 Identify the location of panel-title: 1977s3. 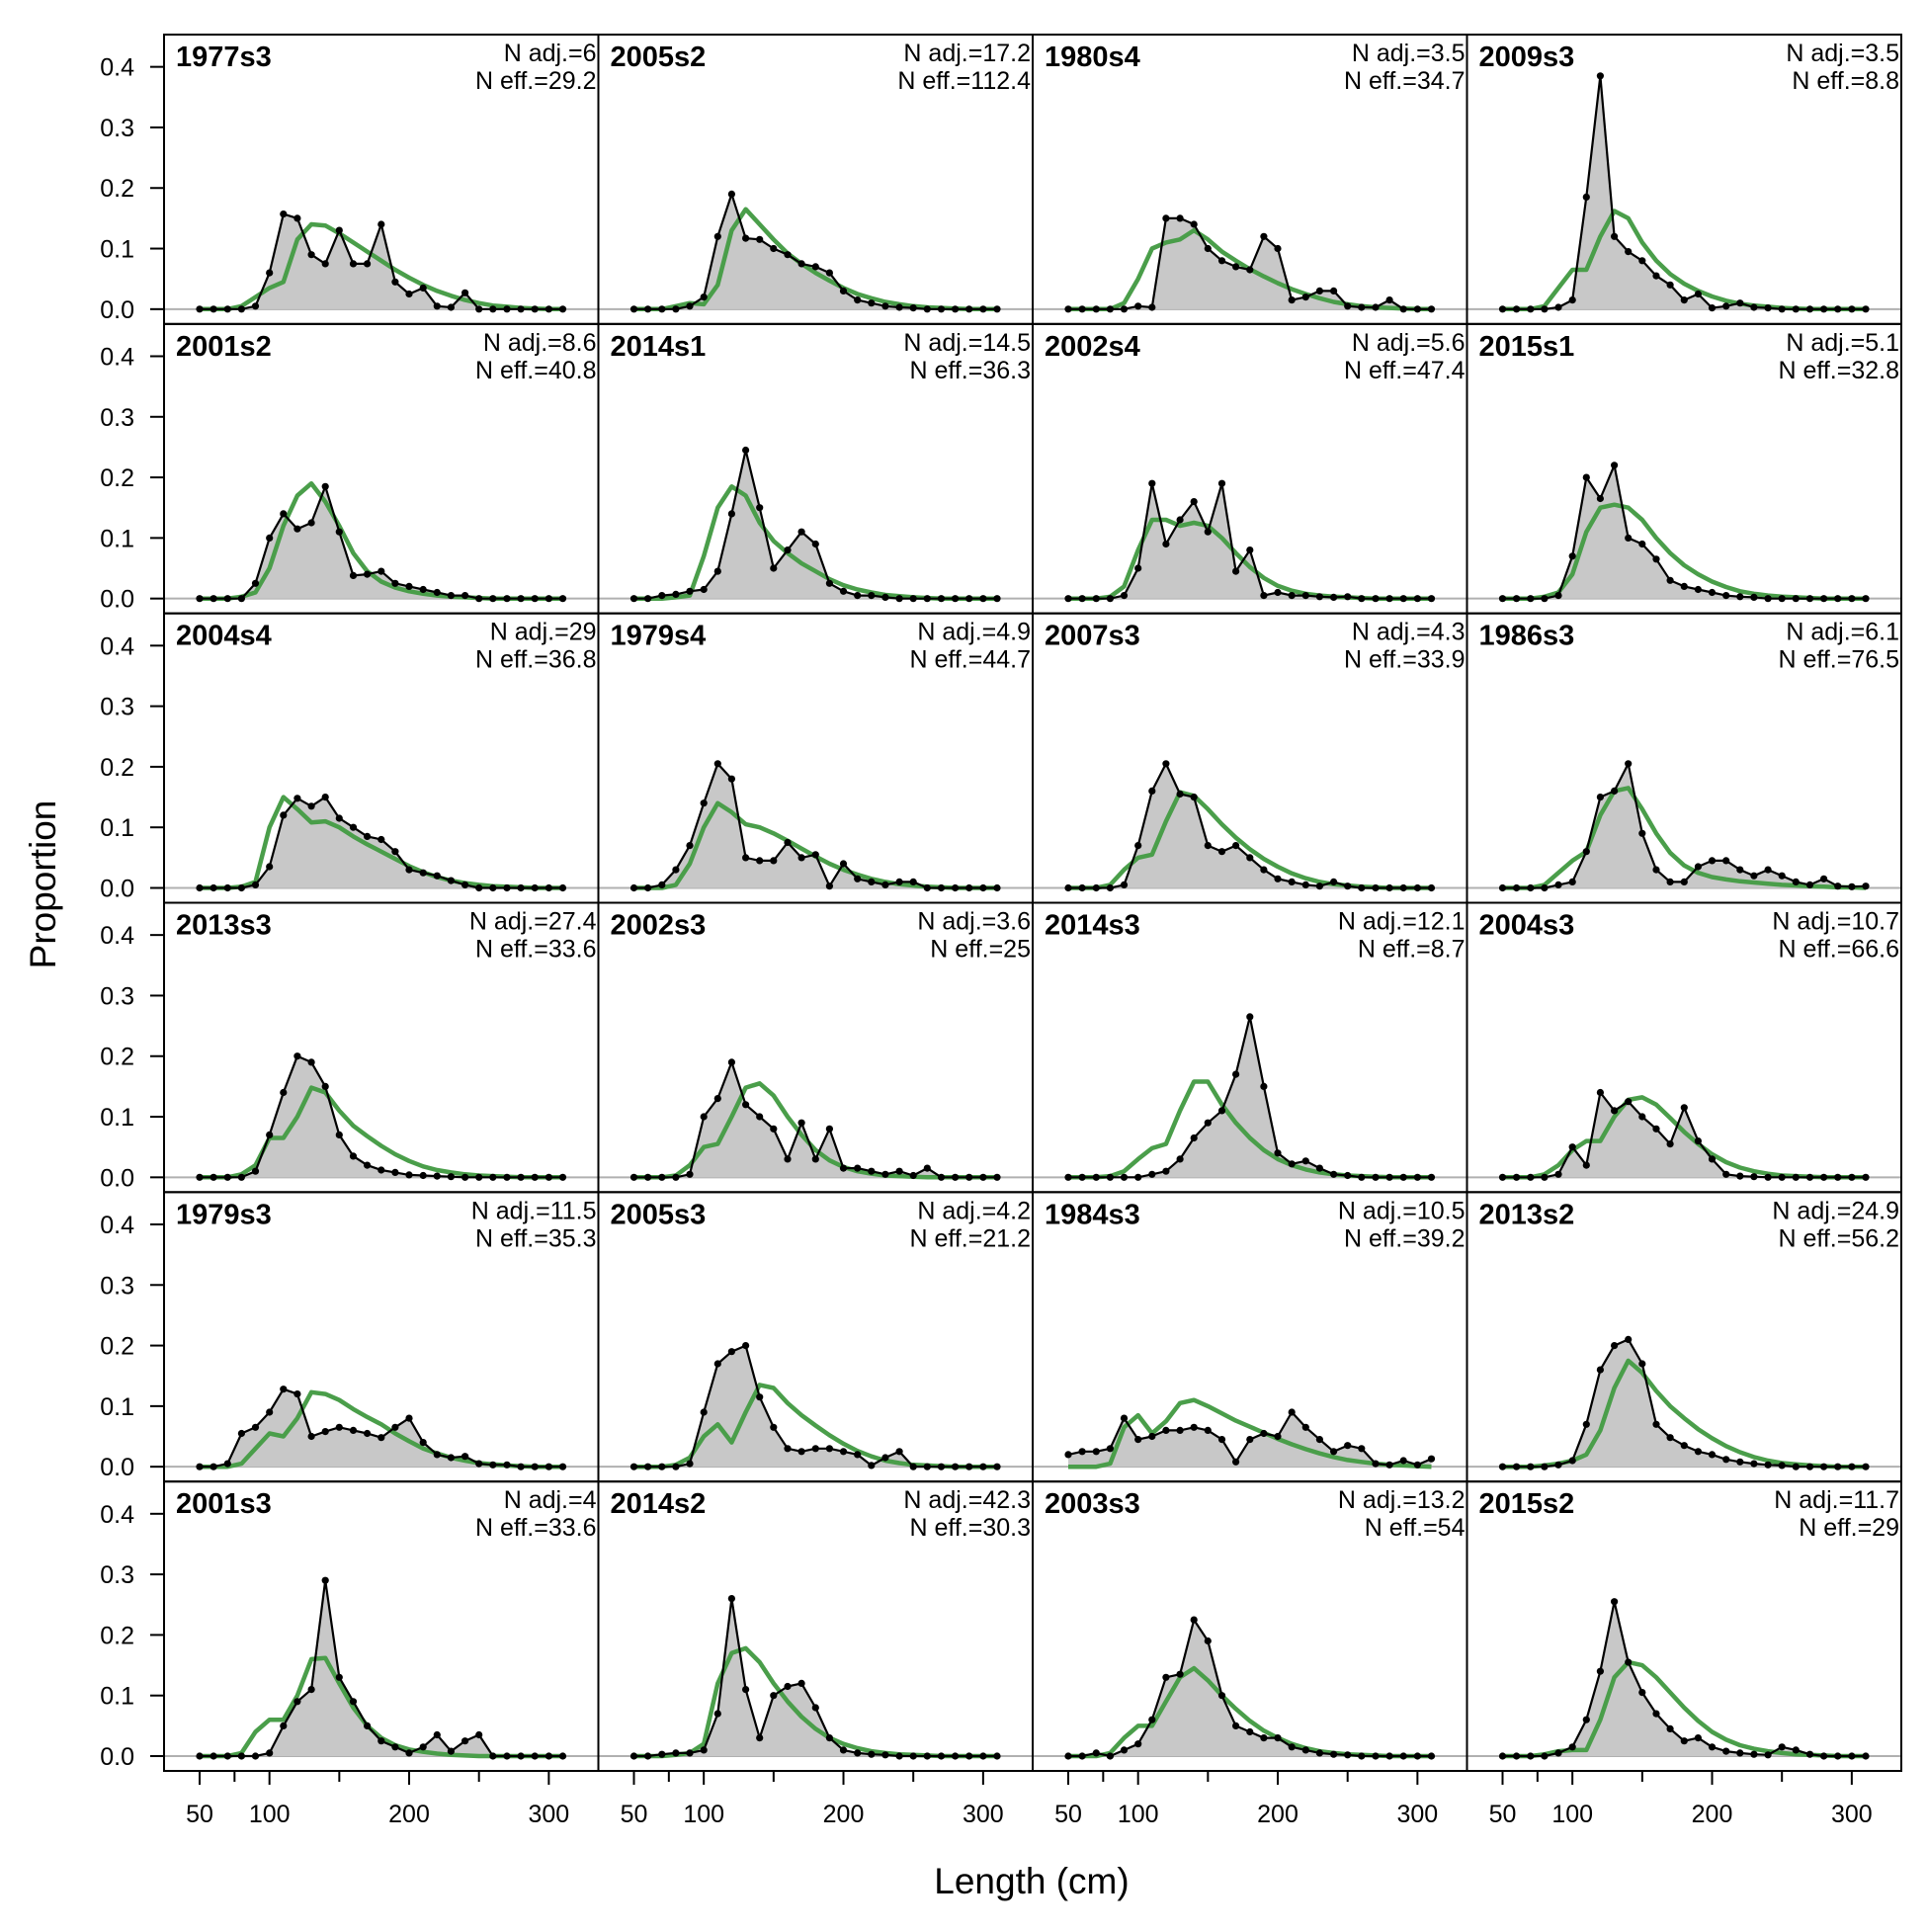
(224, 57).